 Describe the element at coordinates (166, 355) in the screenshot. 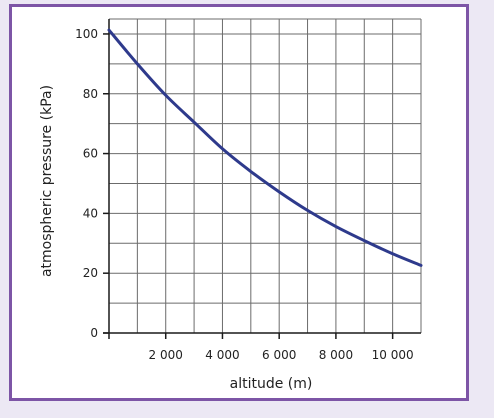

I see `x-tick-label: 2 000` at that location.